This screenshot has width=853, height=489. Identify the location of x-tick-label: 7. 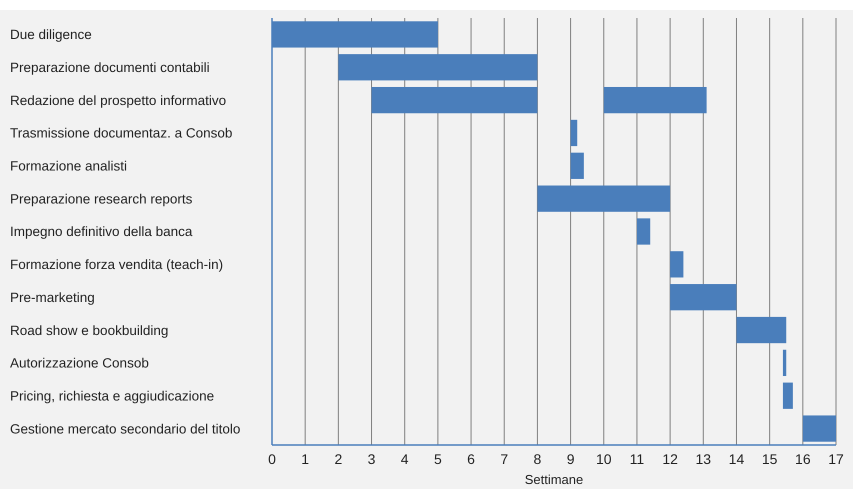
(504, 459).